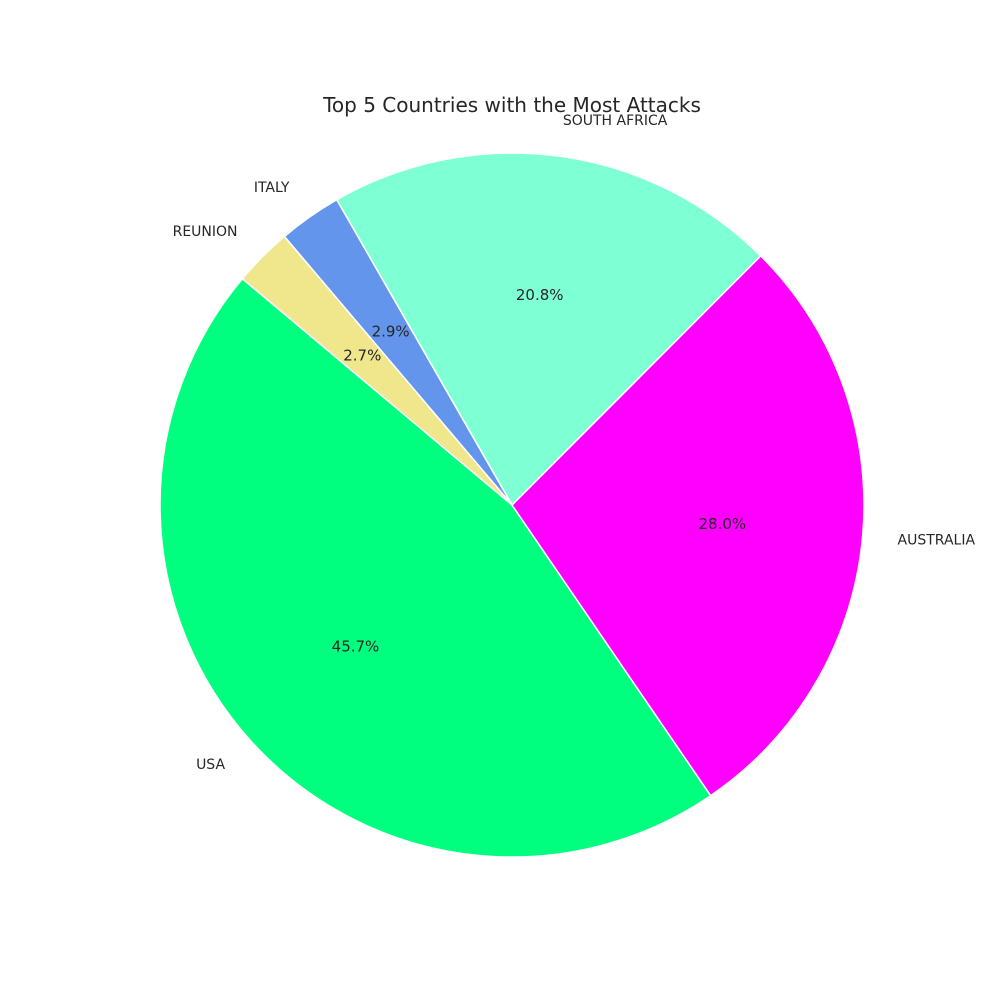 The height and width of the screenshot is (1000, 1000). What do you see at coordinates (362, 356) in the screenshot?
I see `slice-percent-reunion: 2.7%` at bounding box center [362, 356].